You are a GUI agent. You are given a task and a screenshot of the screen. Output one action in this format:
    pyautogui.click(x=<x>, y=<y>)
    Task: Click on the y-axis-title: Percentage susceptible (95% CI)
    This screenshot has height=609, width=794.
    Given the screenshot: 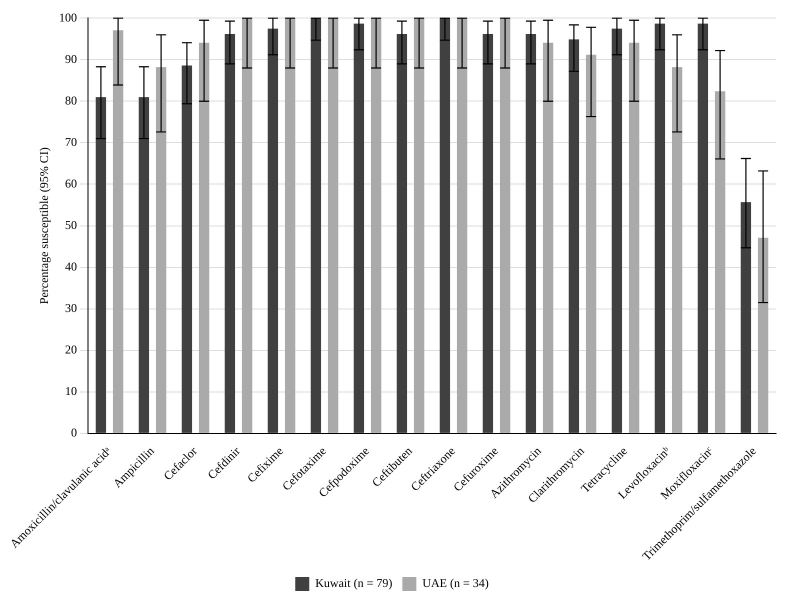 What is the action you would take?
    pyautogui.click(x=43, y=225)
    